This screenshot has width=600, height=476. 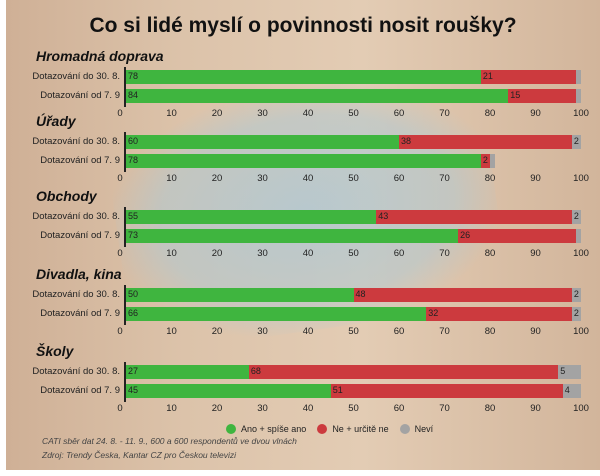 What do you see at coordinates (542, 96) in the screenshot?
I see `bar-no: 15` at bounding box center [542, 96].